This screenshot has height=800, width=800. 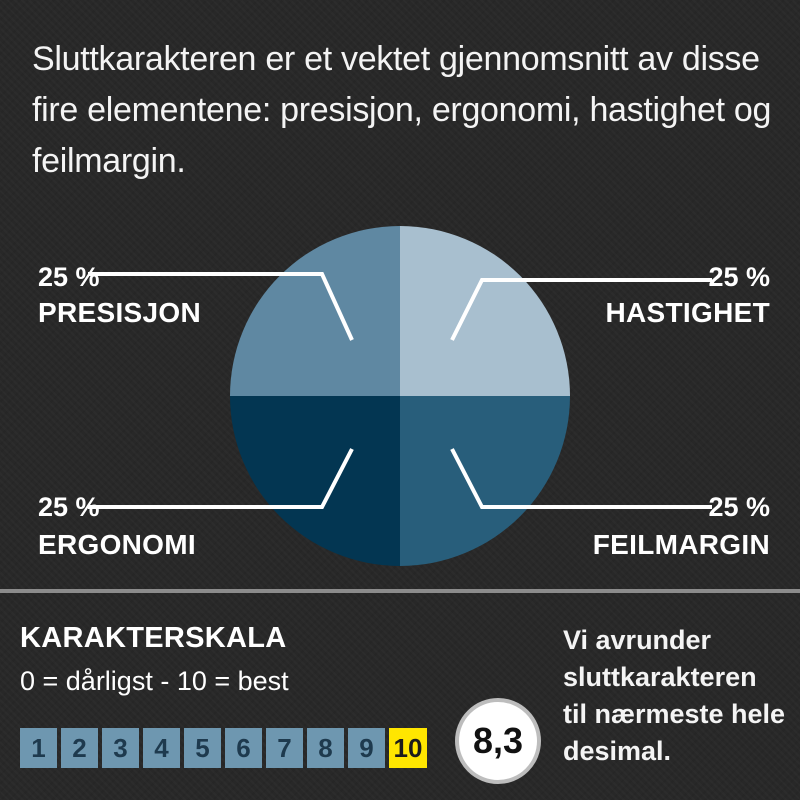 I want to click on pie-slice-ergonomi, so click(x=315, y=311).